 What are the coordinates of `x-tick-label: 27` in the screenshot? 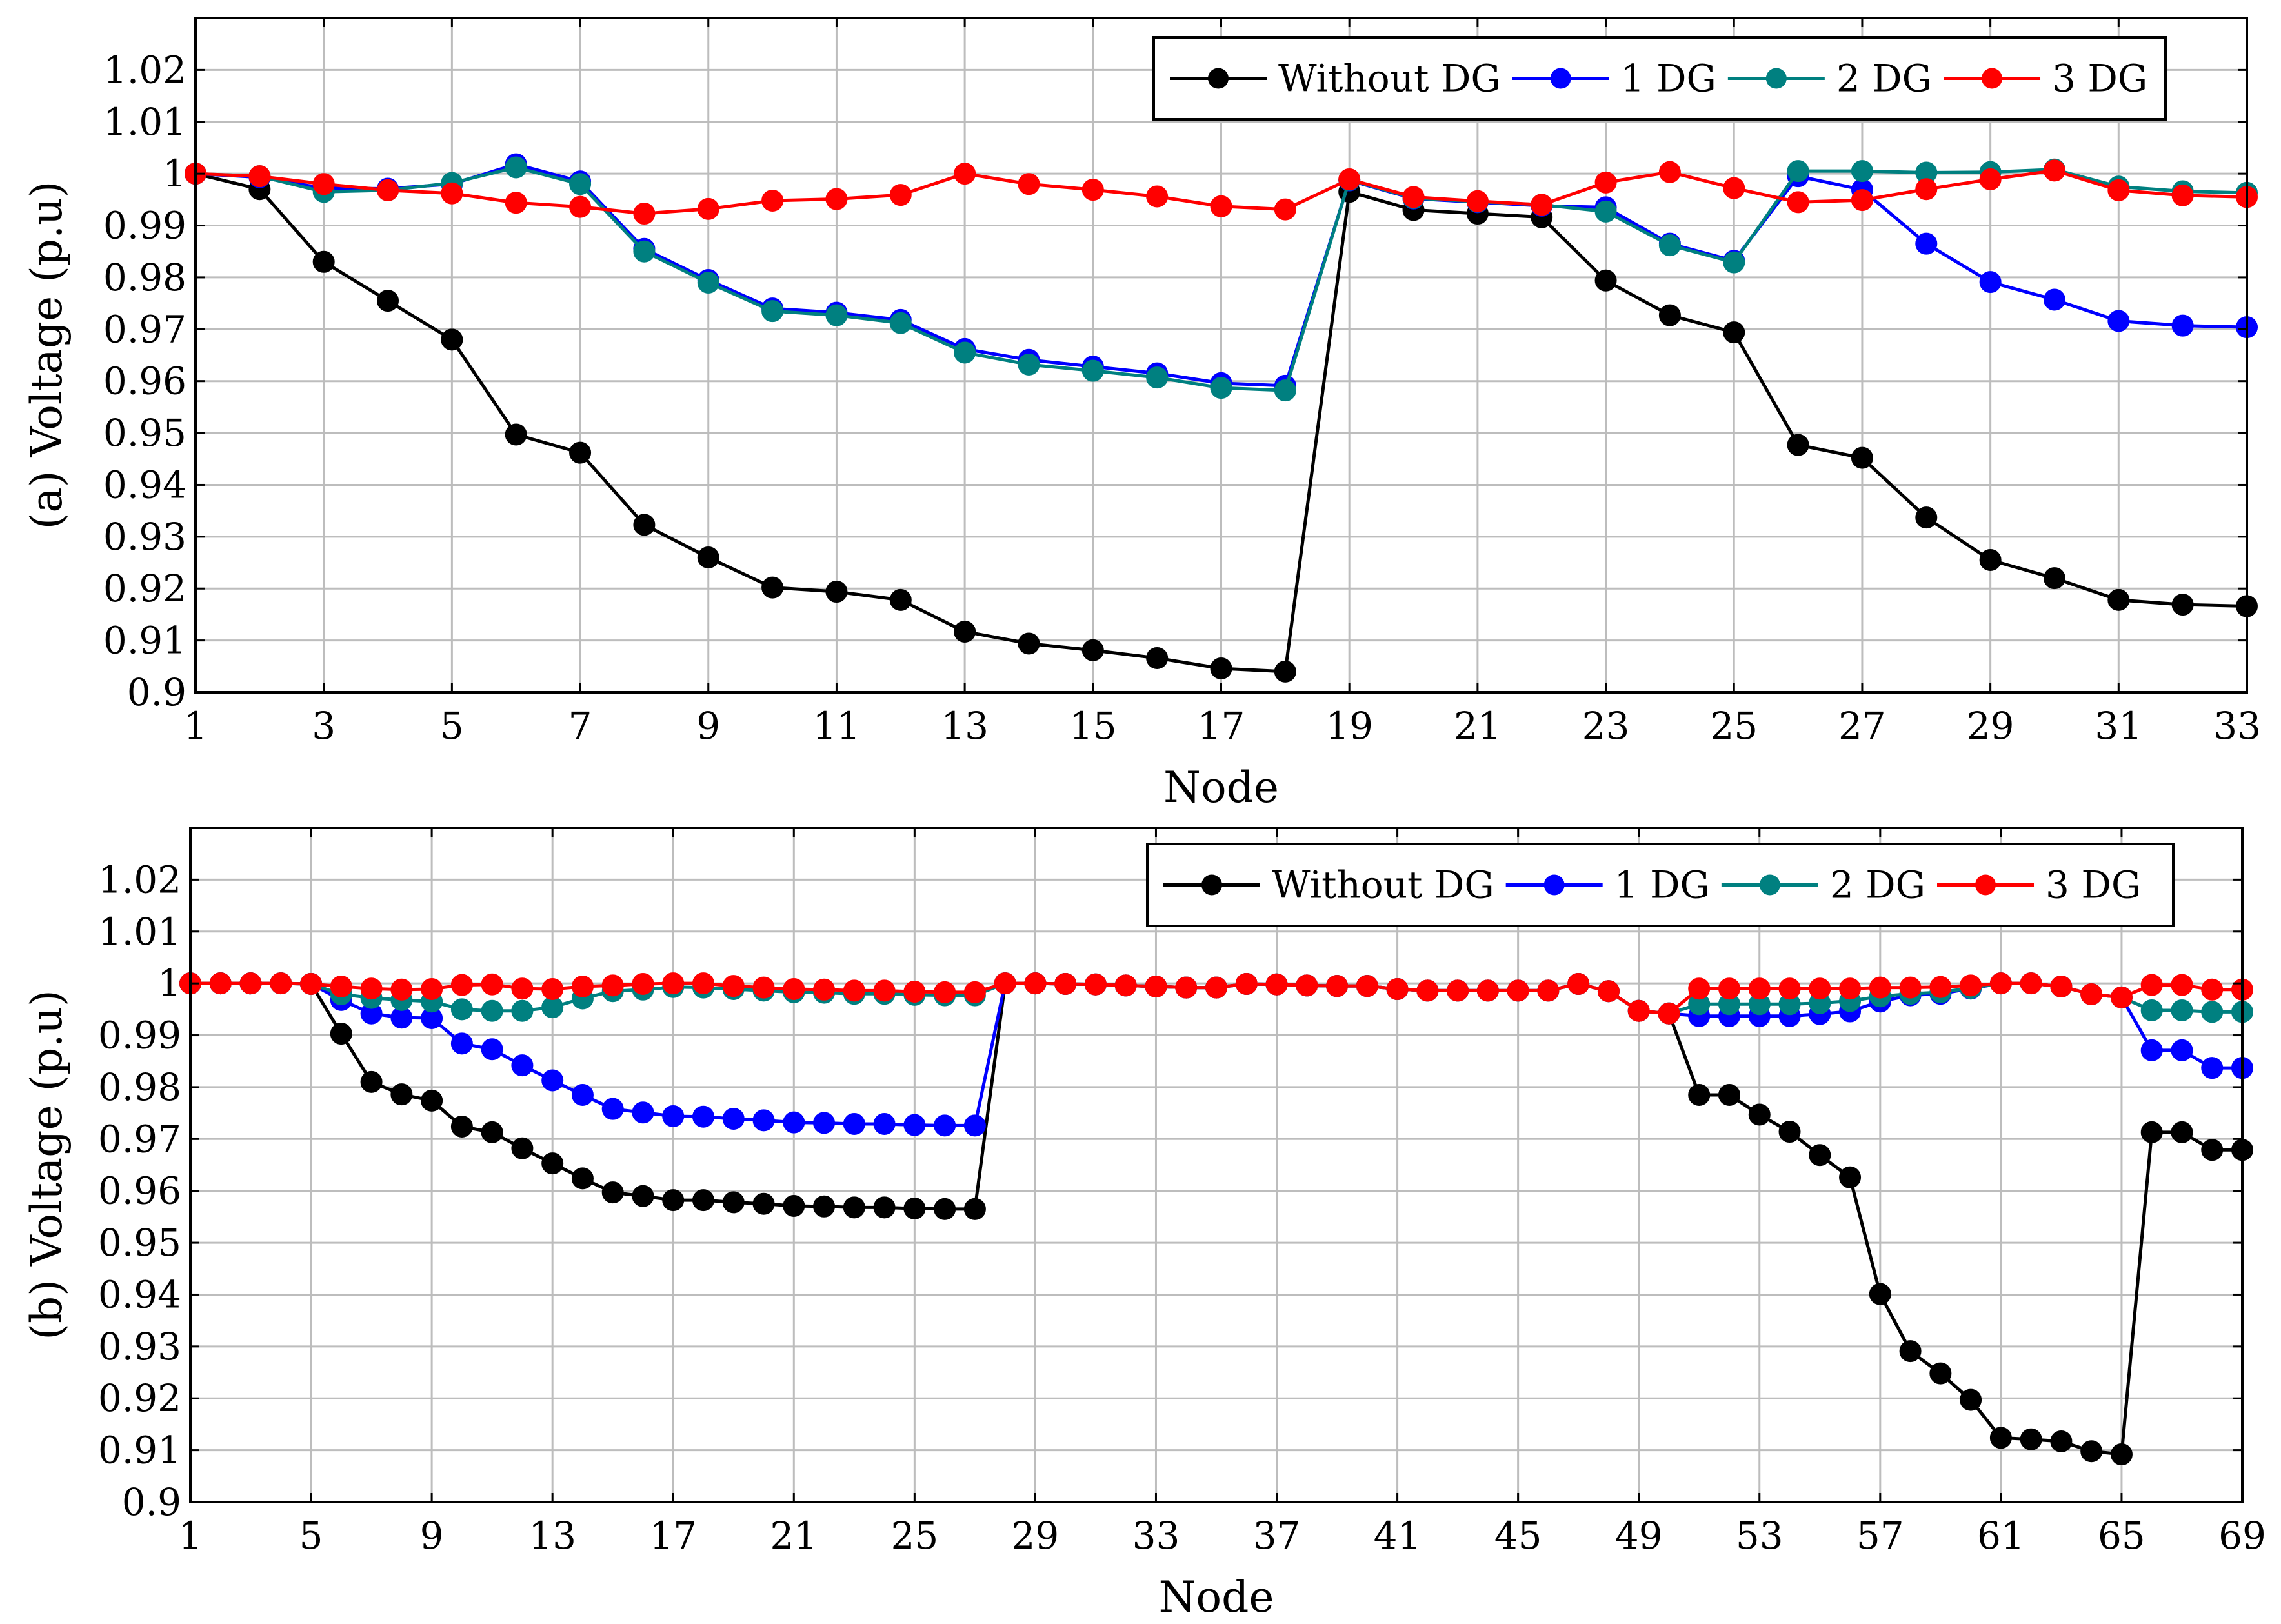 It's located at (1862, 726).